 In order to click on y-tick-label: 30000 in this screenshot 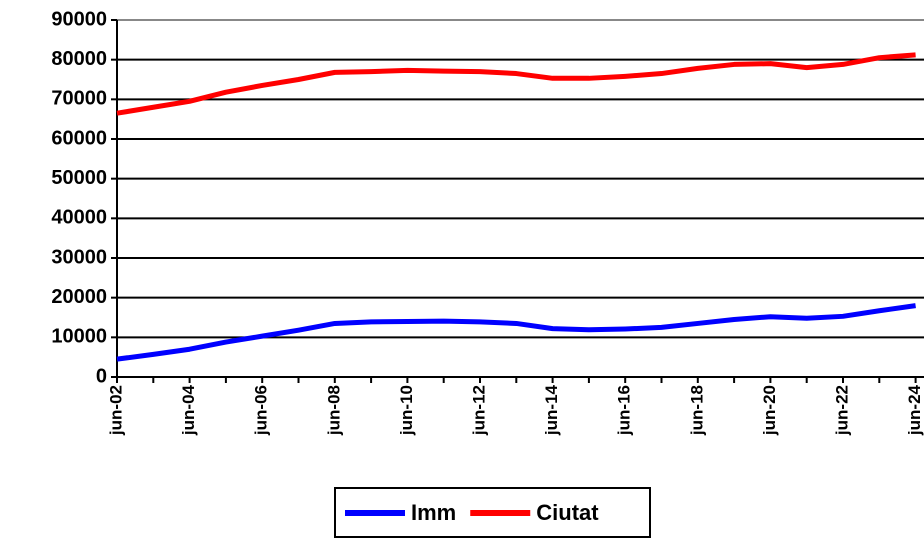, I will do `click(79, 257)`.